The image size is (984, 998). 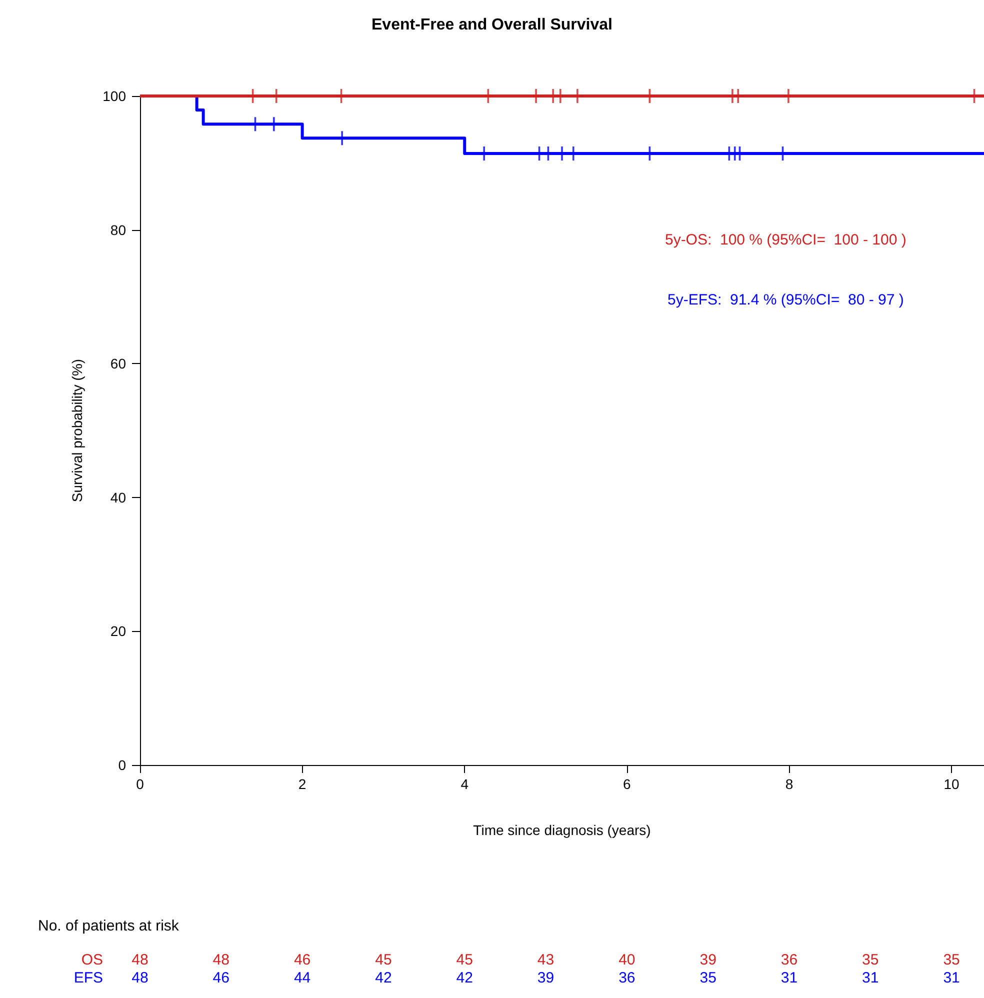 I want to click on y-tick-label: 20, so click(x=118, y=631).